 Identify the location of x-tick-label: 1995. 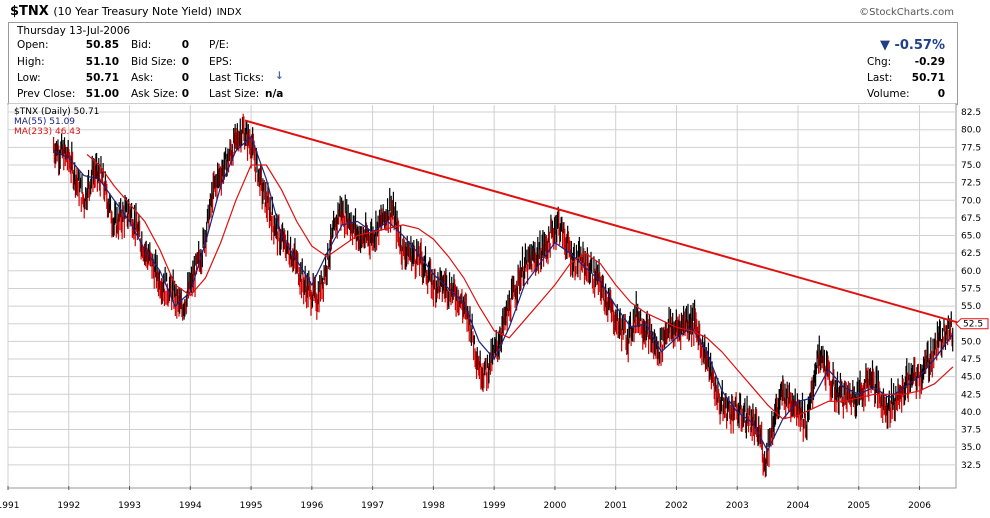
(251, 506).